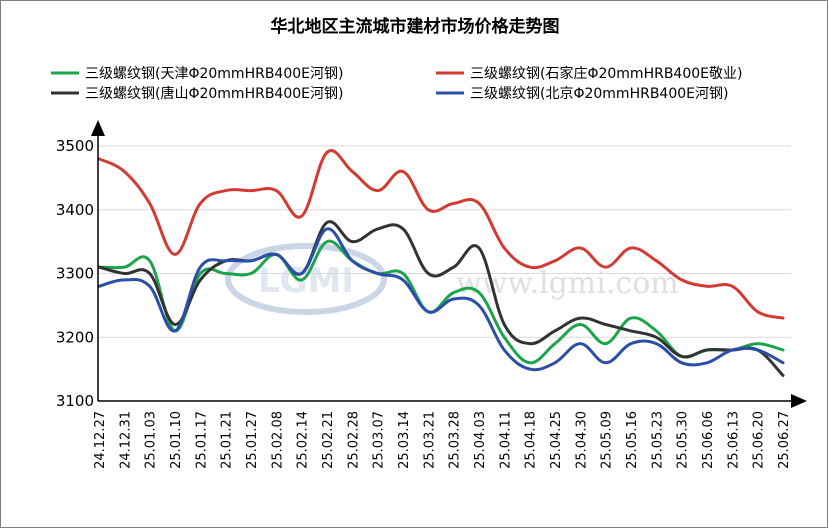 The width and height of the screenshot is (828, 528). What do you see at coordinates (784, 440) in the screenshot?
I see `x-tick-label: 25.06.27` at bounding box center [784, 440].